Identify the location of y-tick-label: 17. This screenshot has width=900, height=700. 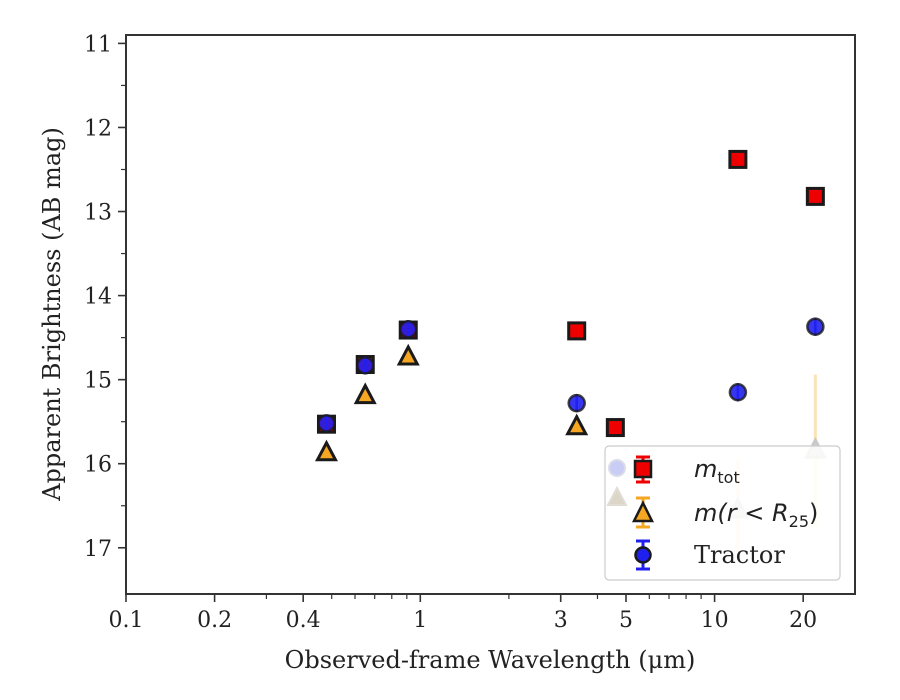
(98, 549).